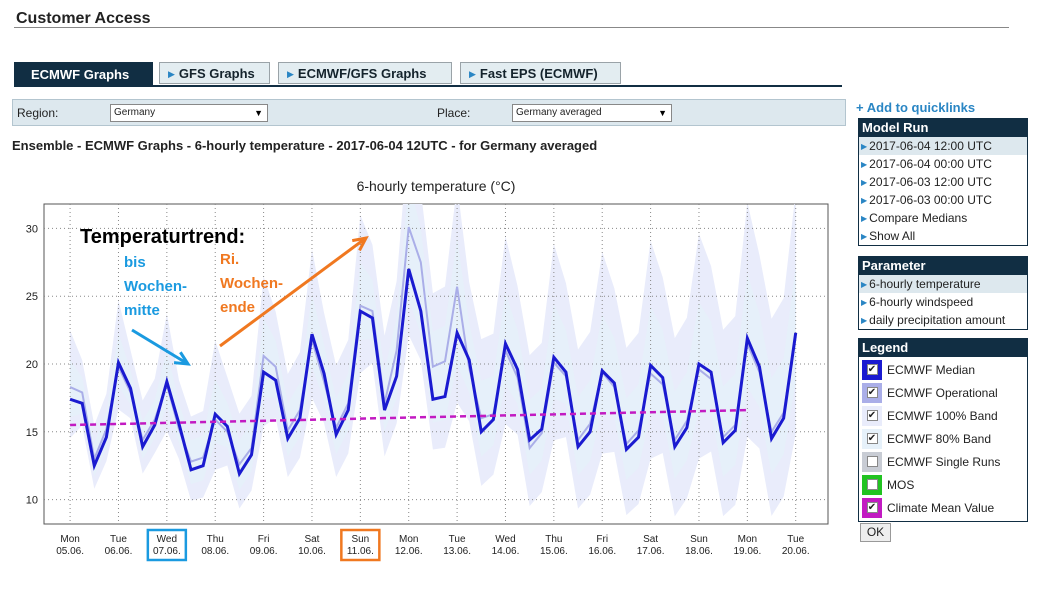 The width and height of the screenshot is (1062, 597). I want to click on chart-title: 6-hourly temperature (°C), so click(436, 186).